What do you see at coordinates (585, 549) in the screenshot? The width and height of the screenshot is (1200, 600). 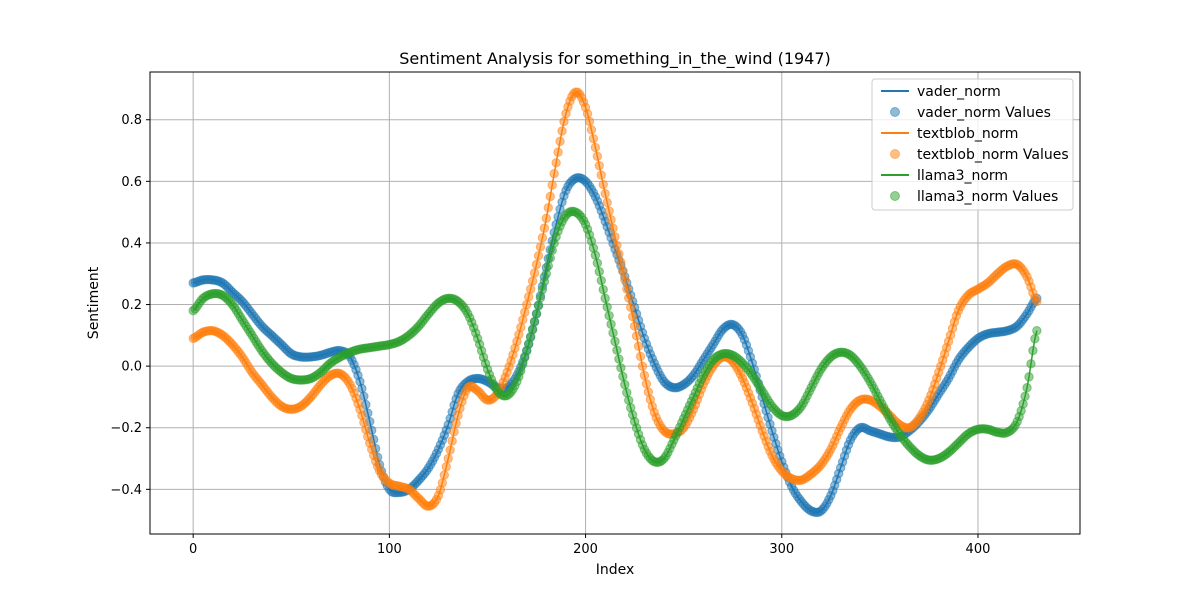 I see `x-tick-label: 200` at bounding box center [585, 549].